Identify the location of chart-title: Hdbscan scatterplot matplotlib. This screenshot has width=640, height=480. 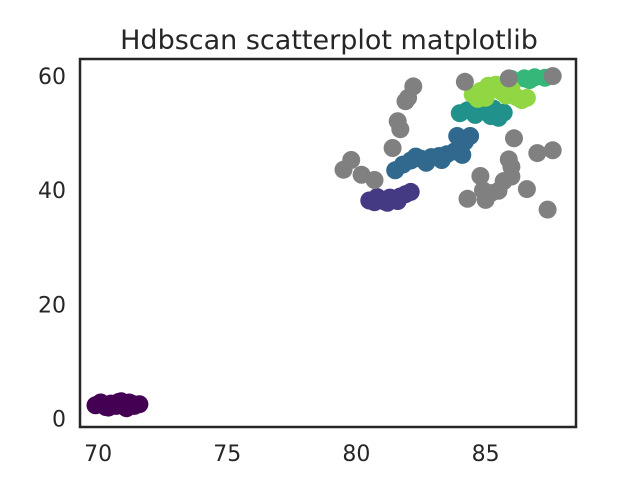
(329, 40).